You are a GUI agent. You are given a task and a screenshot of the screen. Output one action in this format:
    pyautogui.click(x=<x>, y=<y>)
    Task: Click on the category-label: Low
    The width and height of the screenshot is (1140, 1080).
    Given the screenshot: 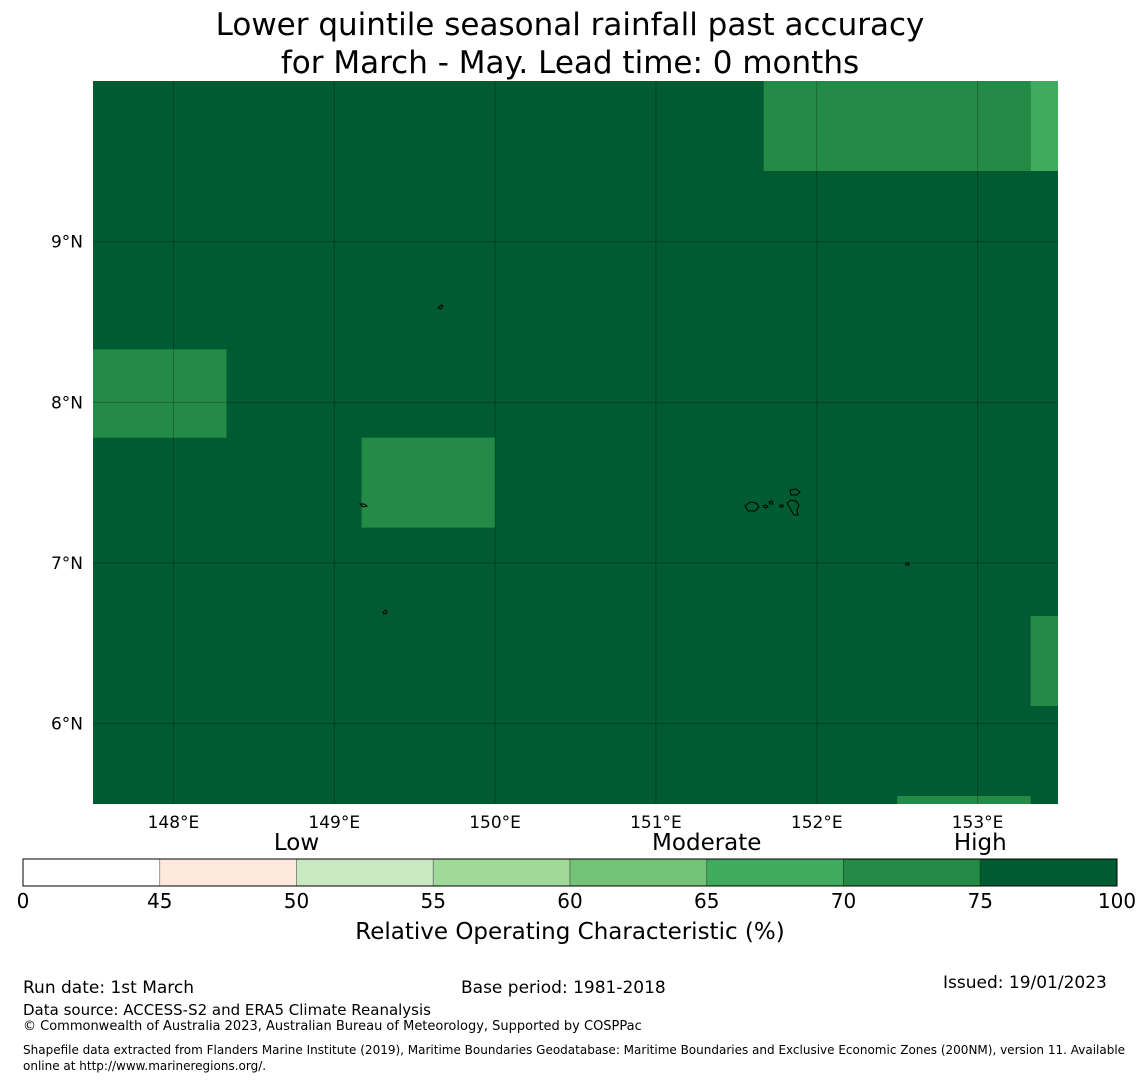 What is the action you would take?
    pyautogui.click(x=296, y=843)
    